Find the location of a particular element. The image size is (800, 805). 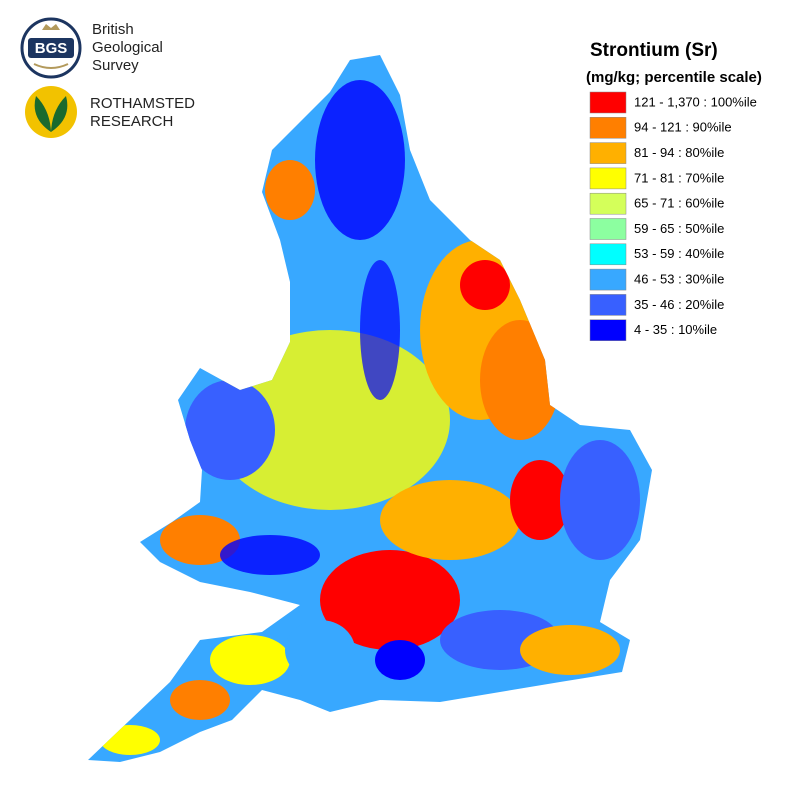

legend-label: 59 - 65 : 50%ile is located at coordinates (679, 228).